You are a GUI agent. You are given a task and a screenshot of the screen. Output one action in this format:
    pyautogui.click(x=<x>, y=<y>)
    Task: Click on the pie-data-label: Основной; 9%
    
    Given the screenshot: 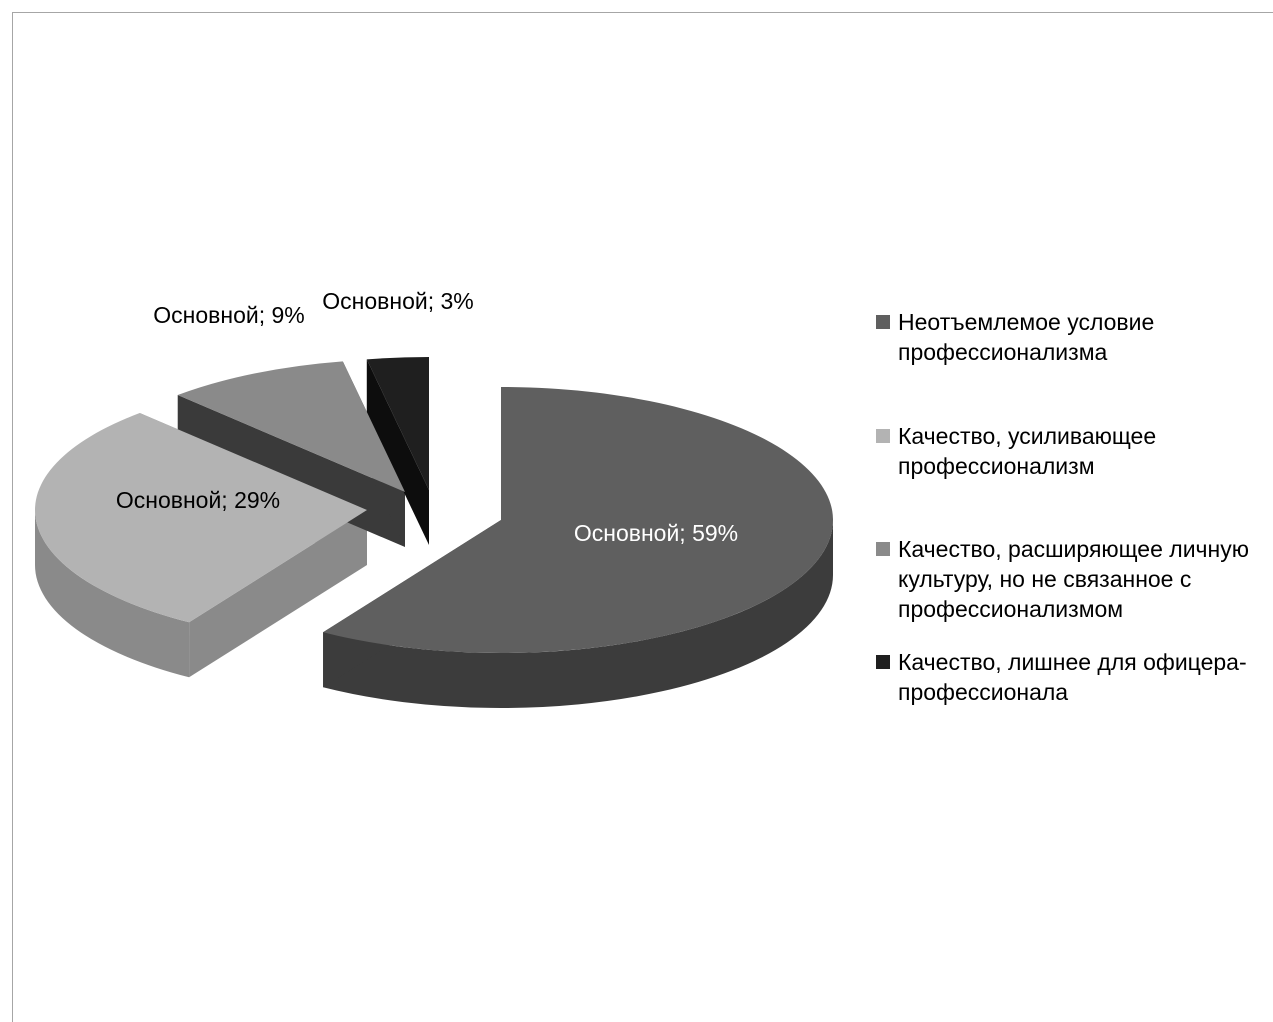 What is the action you would take?
    pyautogui.click(x=228, y=315)
    